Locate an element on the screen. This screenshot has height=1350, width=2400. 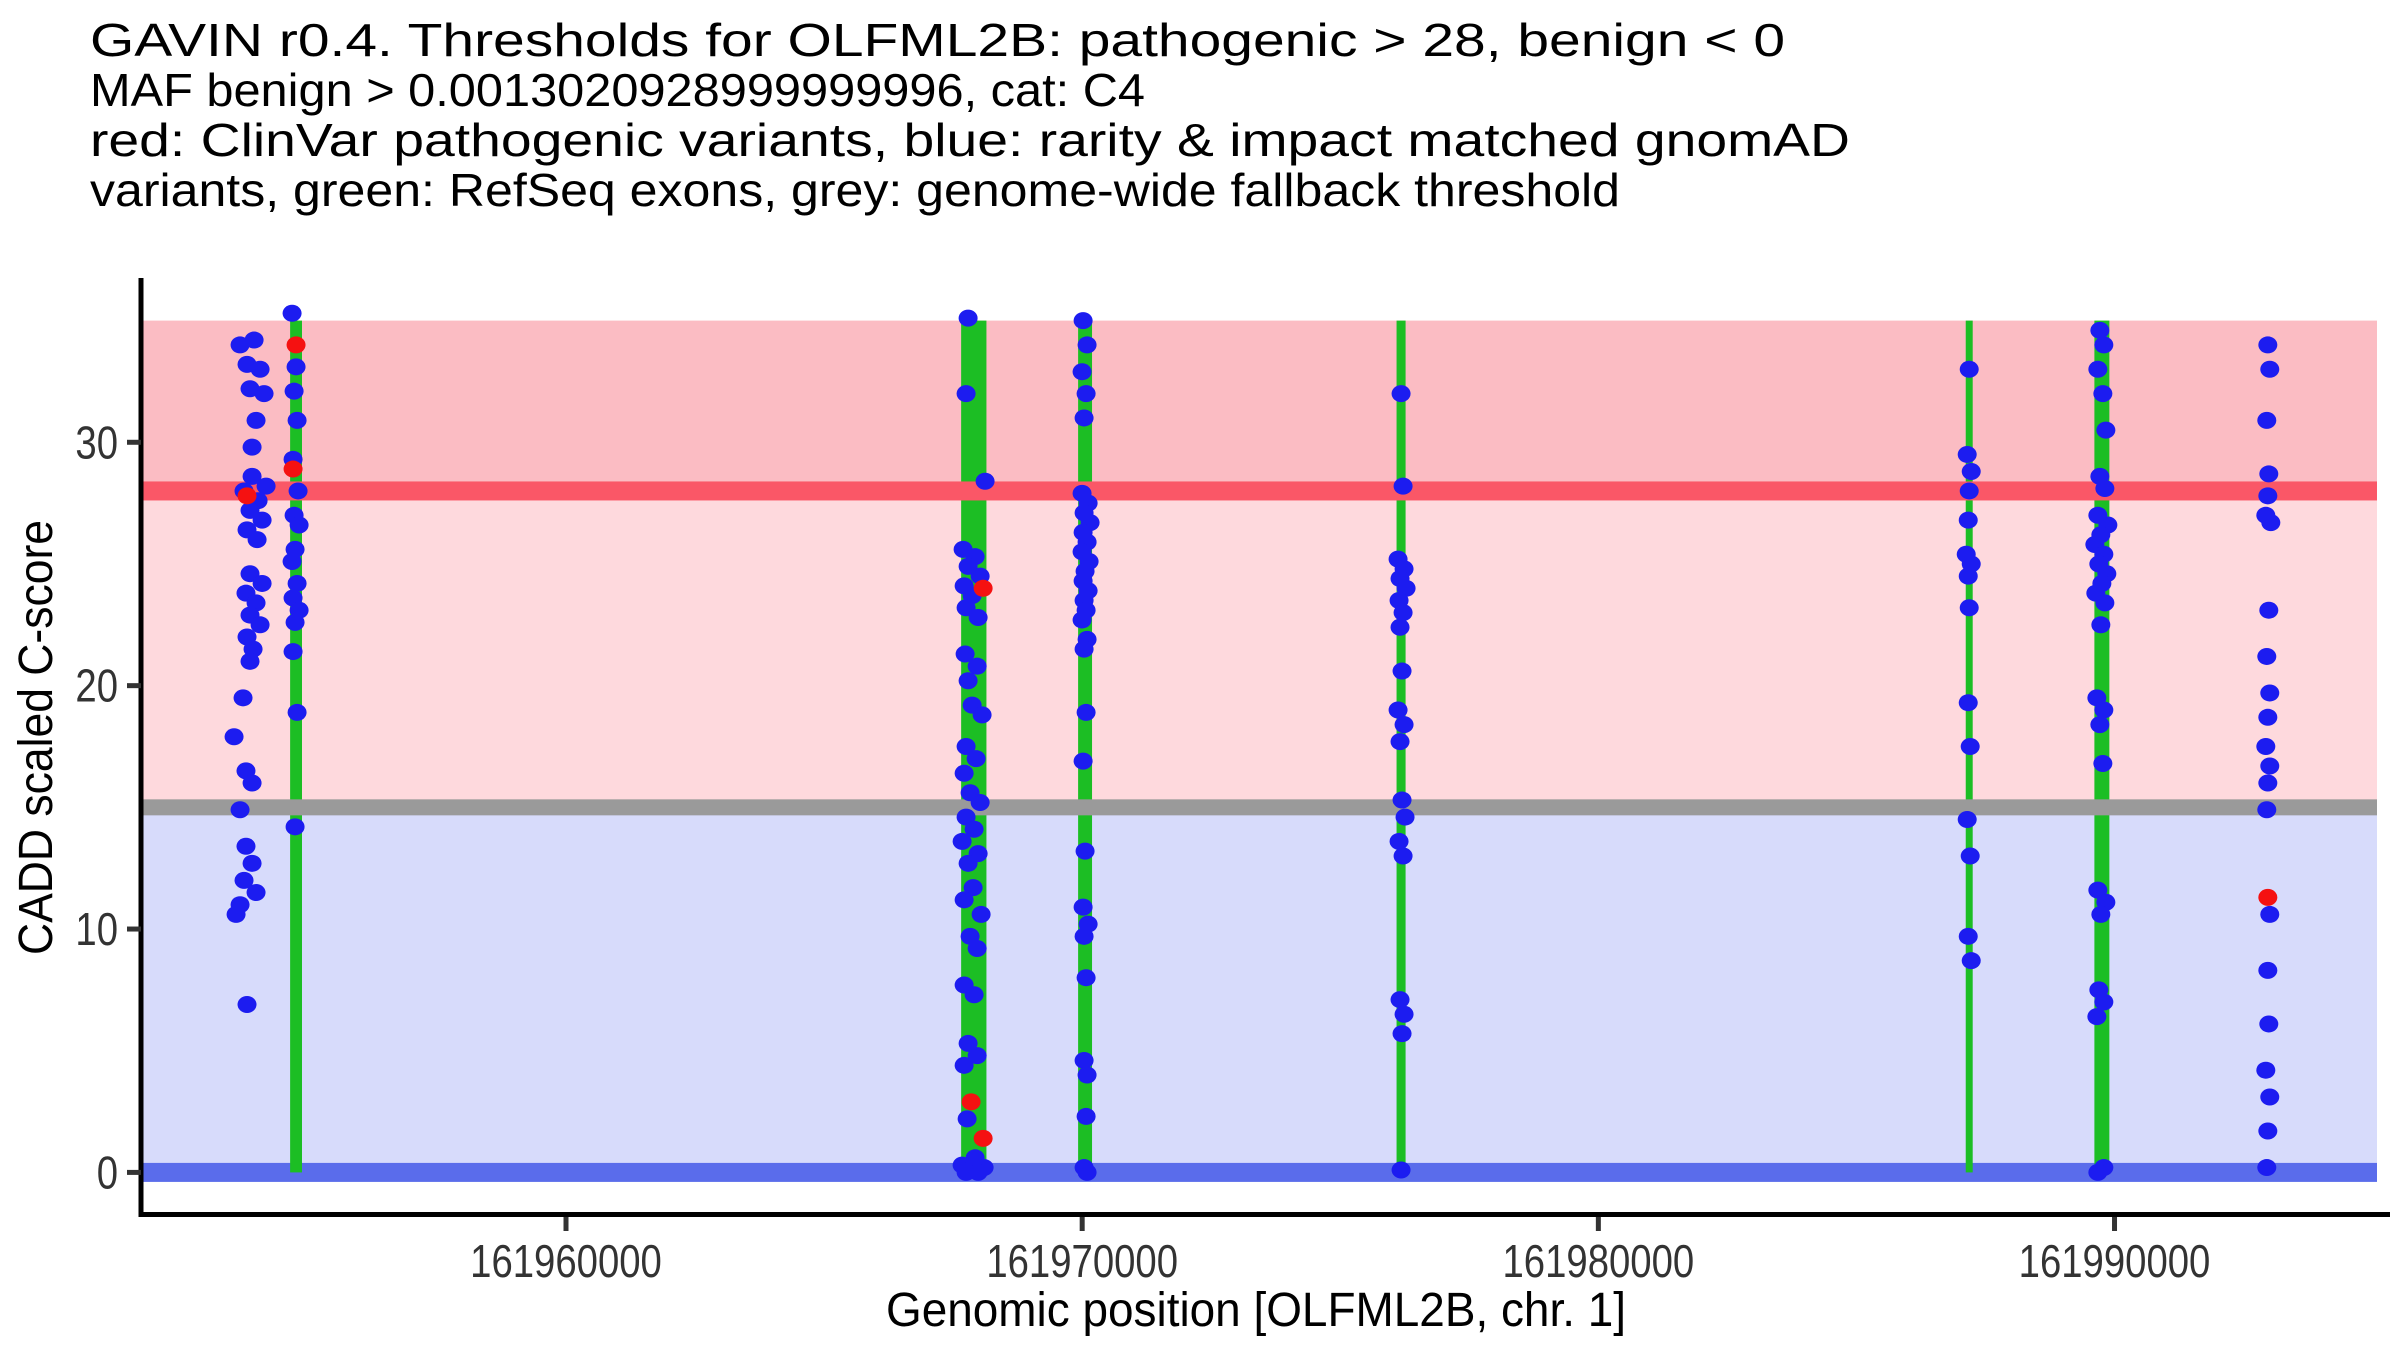
x-tick-label: 161960000 is located at coordinates (566, 1261).